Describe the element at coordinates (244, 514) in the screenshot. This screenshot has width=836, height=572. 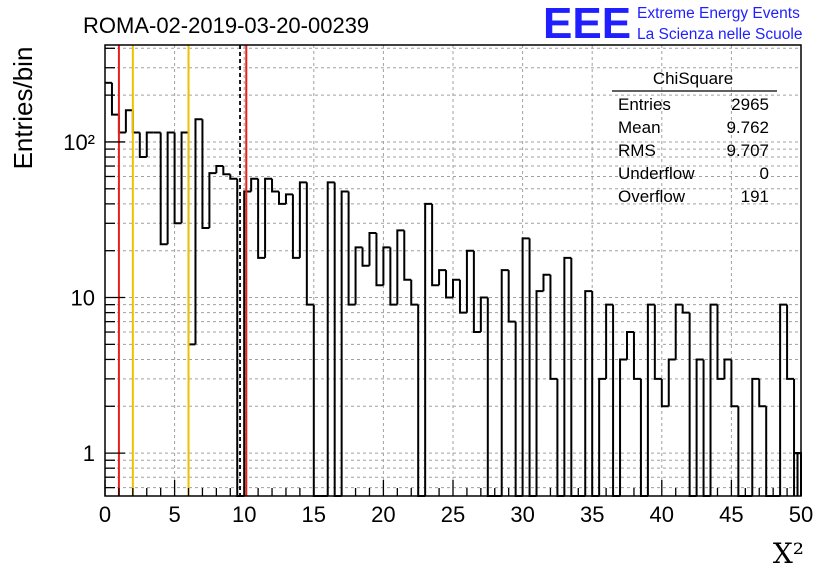
I see `x-tick-label: 10` at that location.